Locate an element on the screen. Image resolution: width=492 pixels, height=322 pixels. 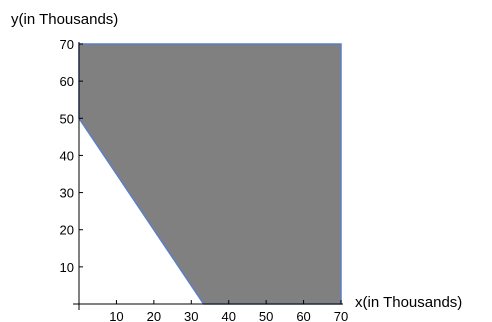
x-tick-label: 60 is located at coordinates (303, 315).